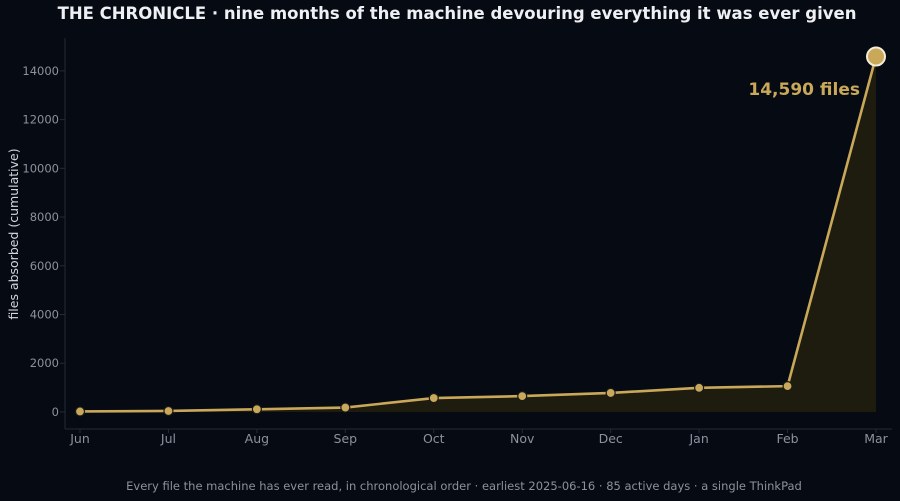  Describe the element at coordinates (479, 437) in the screenshot. I see `x-tick-labels: Jun Jul Aug Sep Oct Nov Dec Jan Feb Mar` at that location.